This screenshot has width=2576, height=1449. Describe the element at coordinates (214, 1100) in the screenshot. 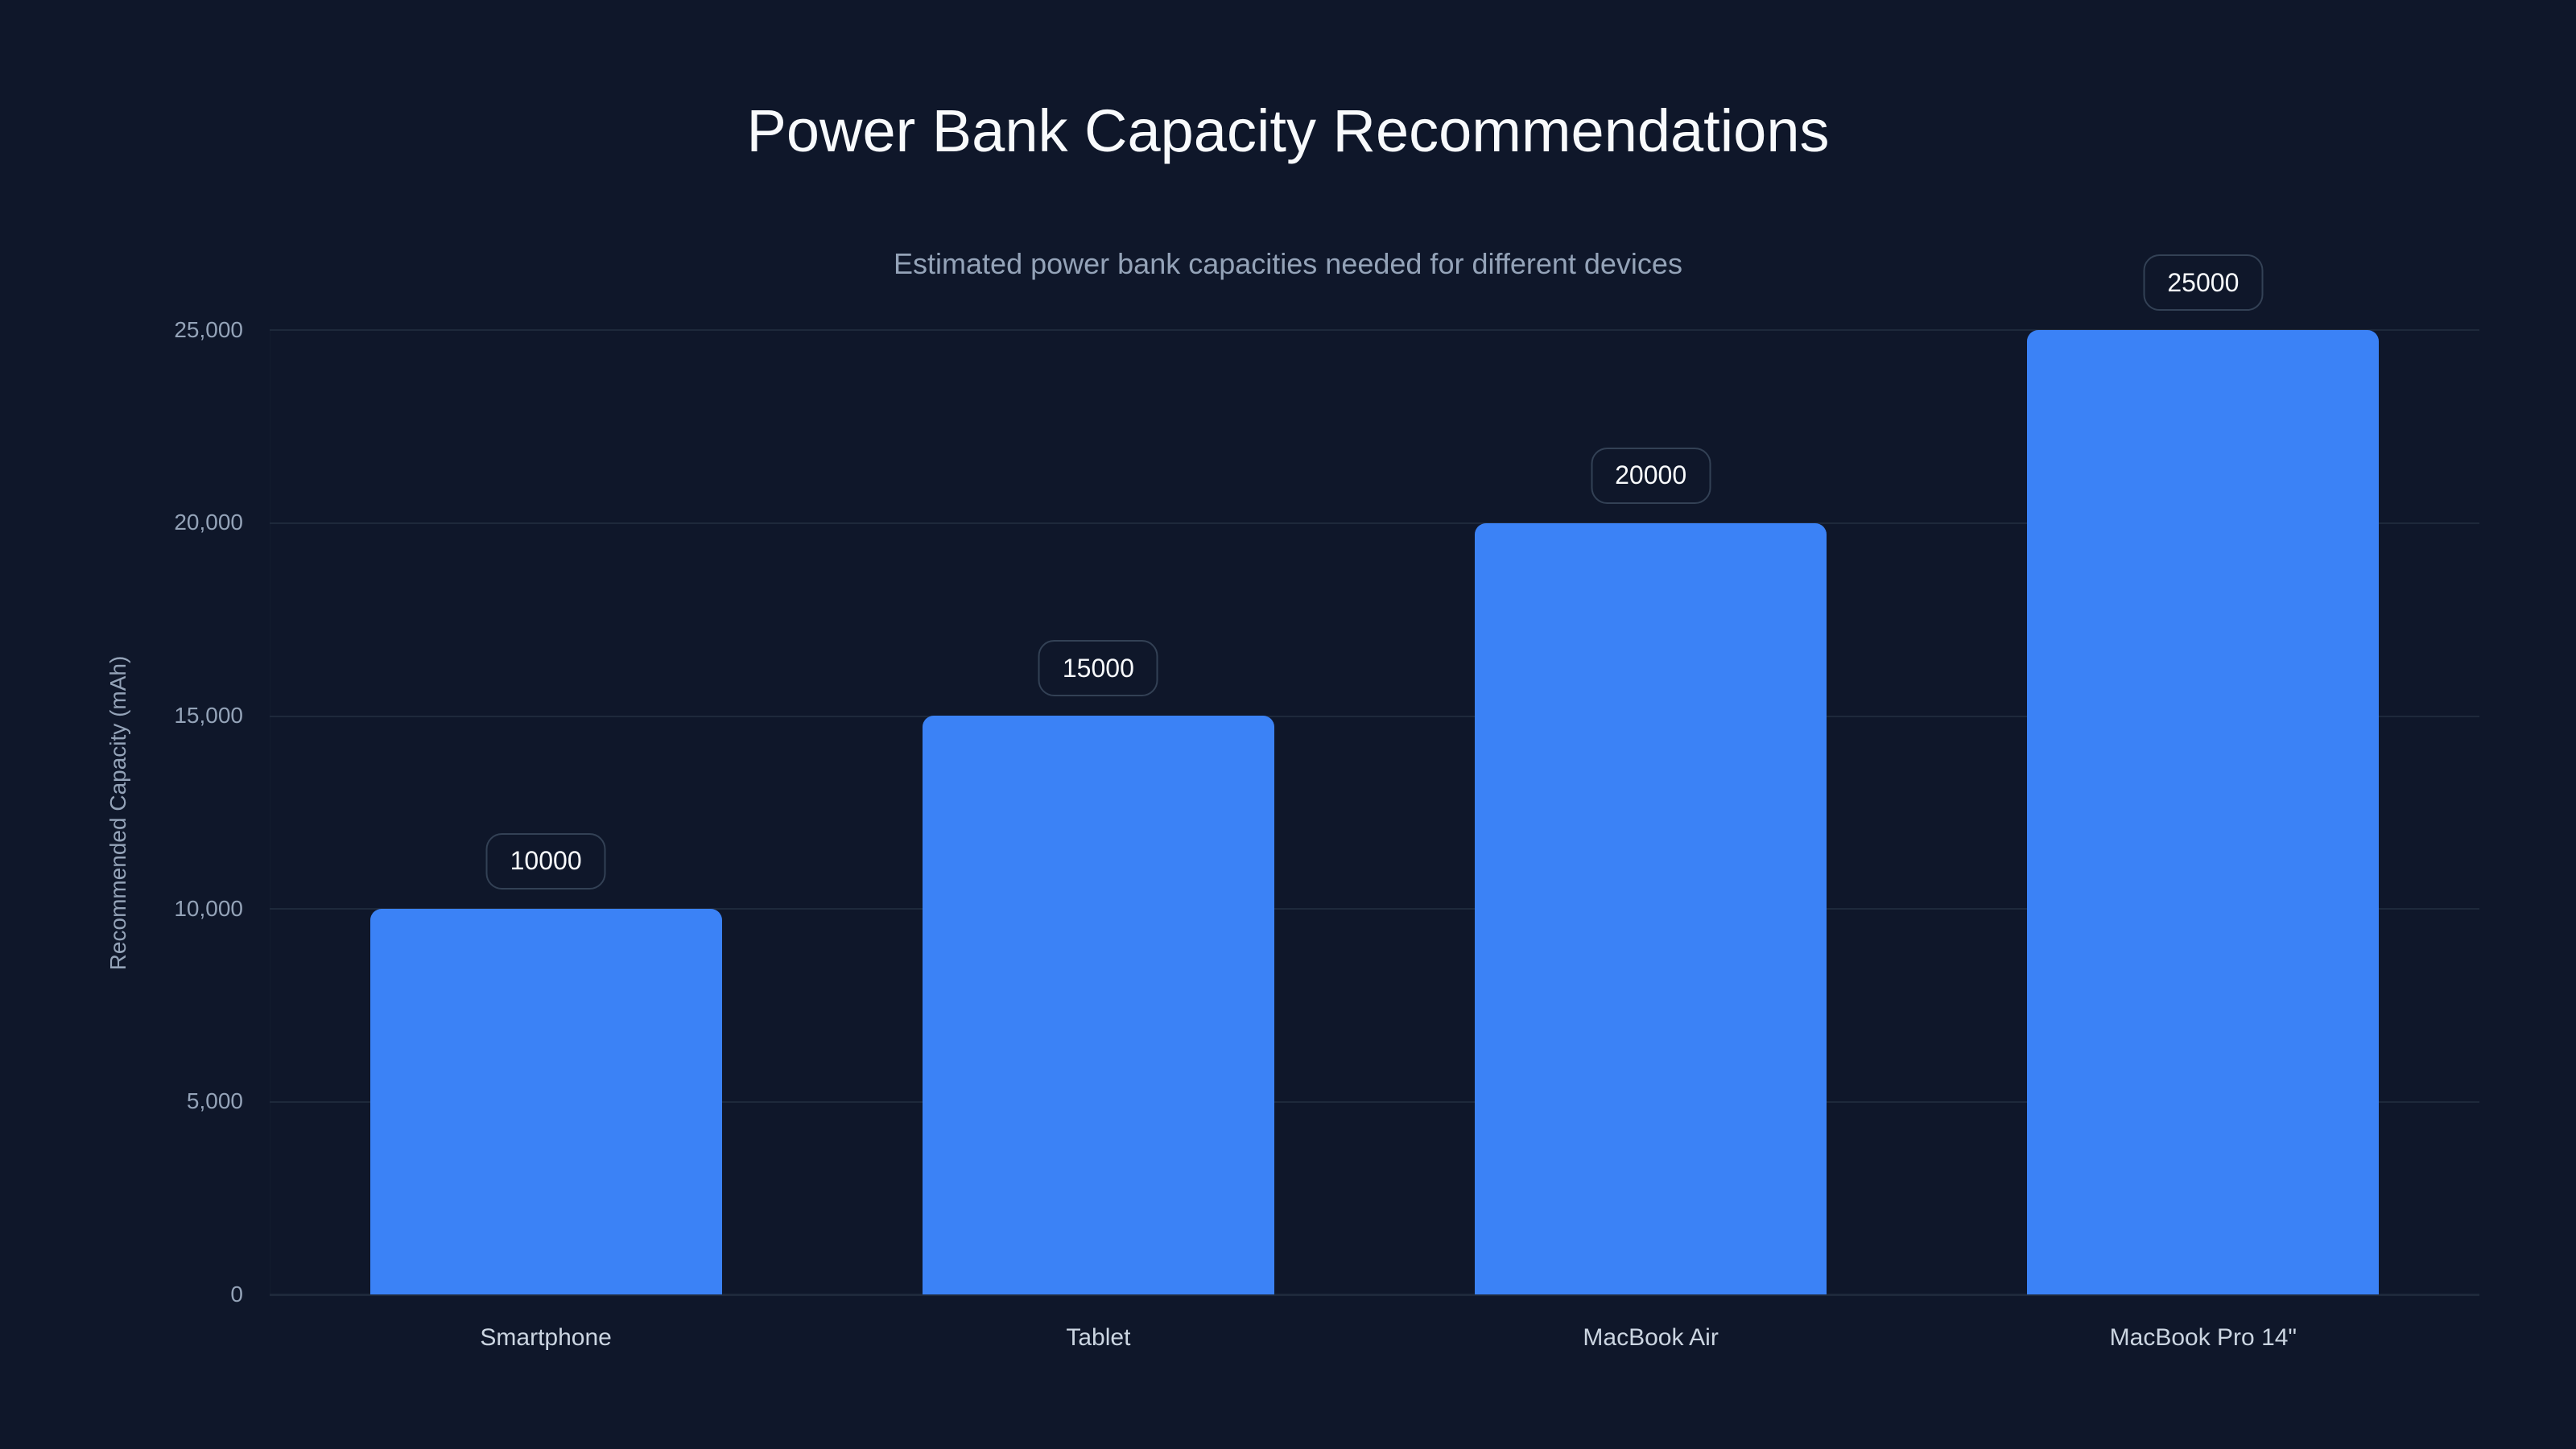

I see `y-tick-5000: 5,000` at that location.